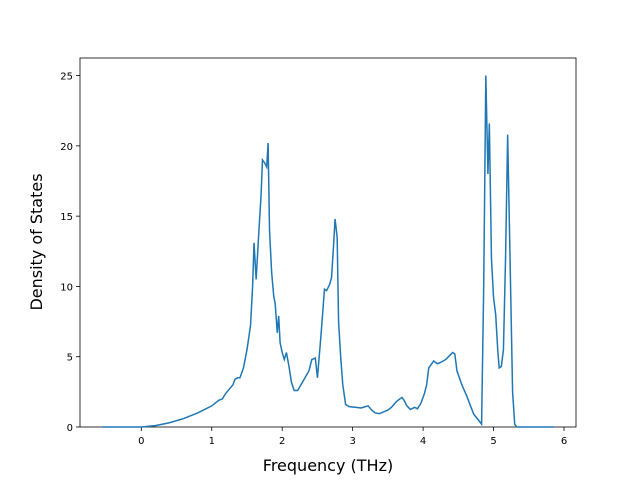 Image resolution: width=640 pixels, height=480 pixels. What do you see at coordinates (493, 441) in the screenshot?
I see `x-tick-label: 5` at bounding box center [493, 441].